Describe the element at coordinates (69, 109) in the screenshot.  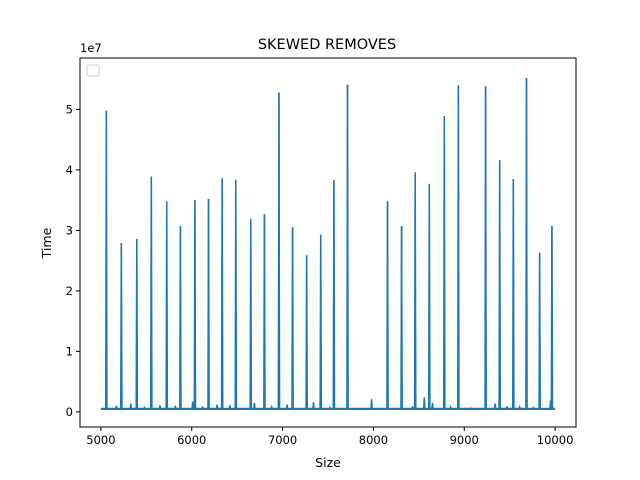
I see `y-tick-label: 5` at that location.